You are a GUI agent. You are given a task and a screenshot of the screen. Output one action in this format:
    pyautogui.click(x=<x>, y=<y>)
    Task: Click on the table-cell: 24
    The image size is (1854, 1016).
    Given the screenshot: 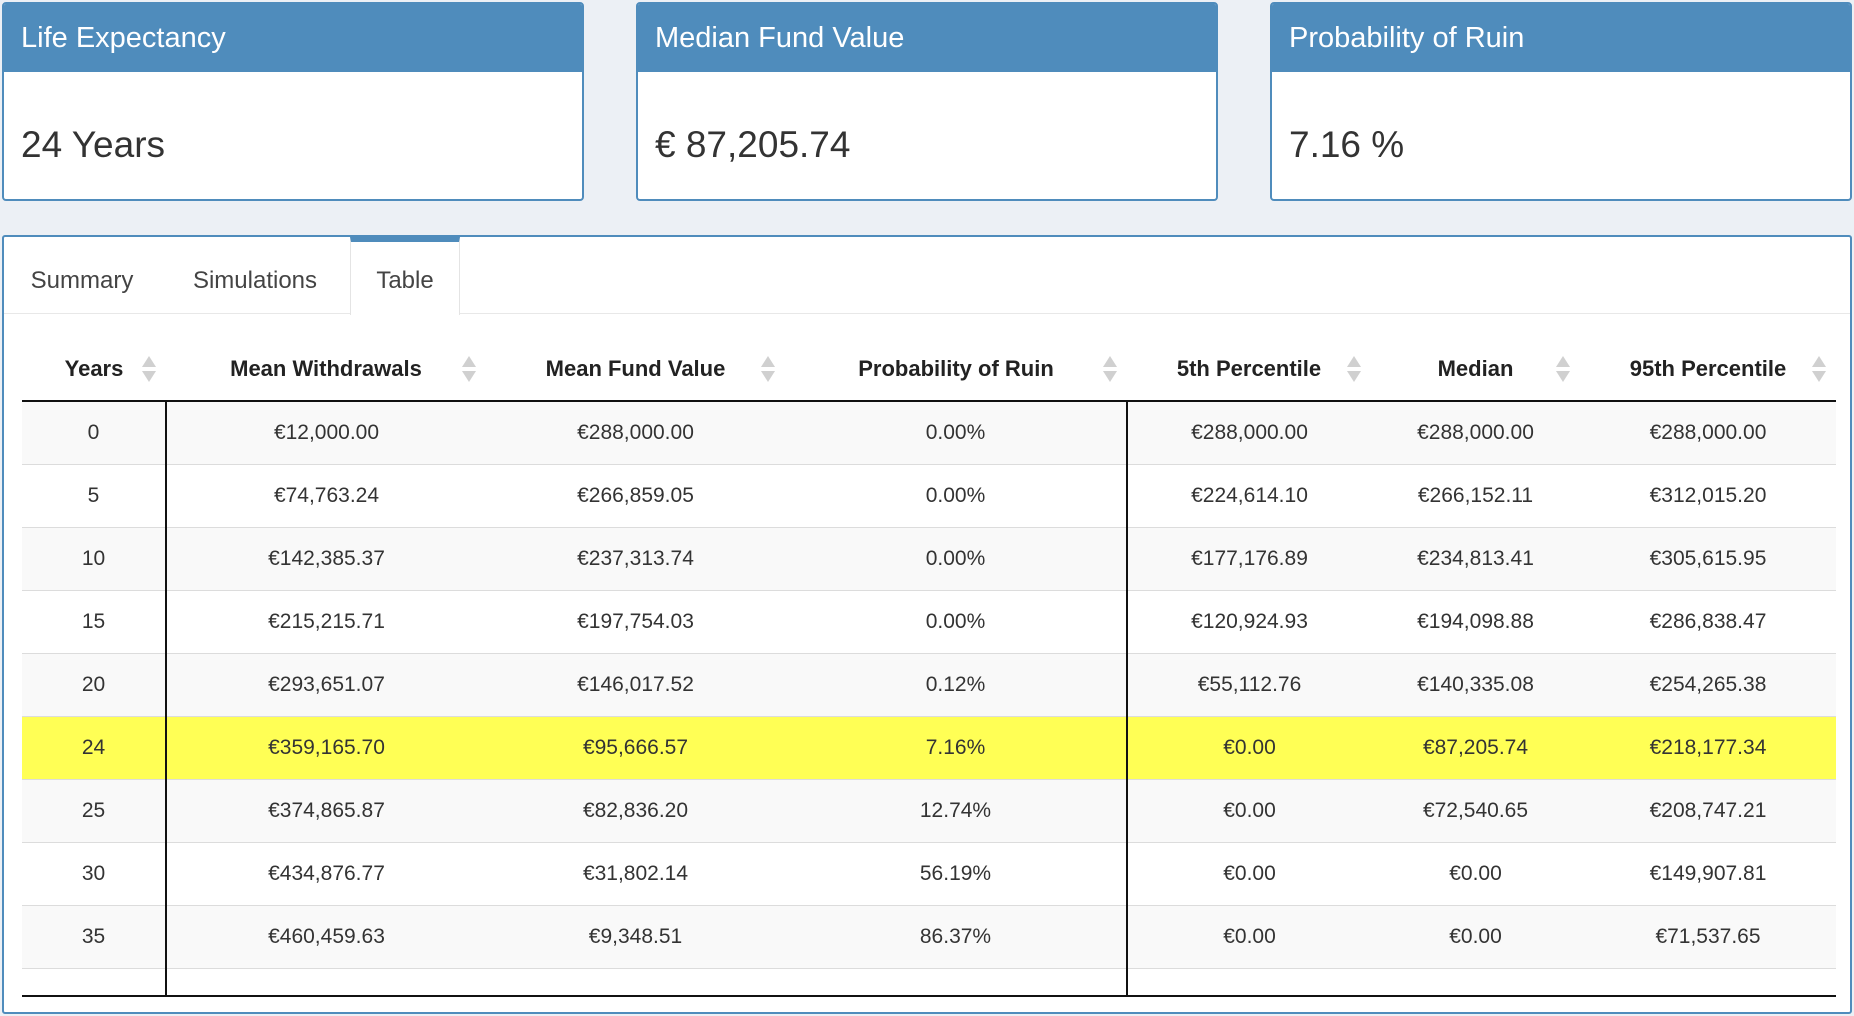 What is the action you would take?
    pyautogui.click(x=94, y=748)
    